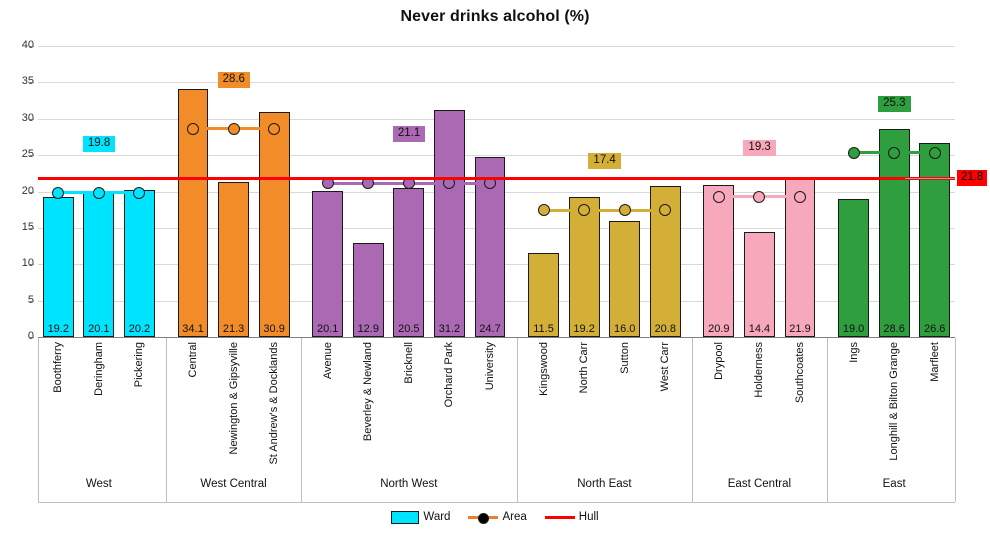 The image size is (990, 533). Describe the element at coordinates (665, 367) in the screenshot. I see `category-label: West Carr` at that location.